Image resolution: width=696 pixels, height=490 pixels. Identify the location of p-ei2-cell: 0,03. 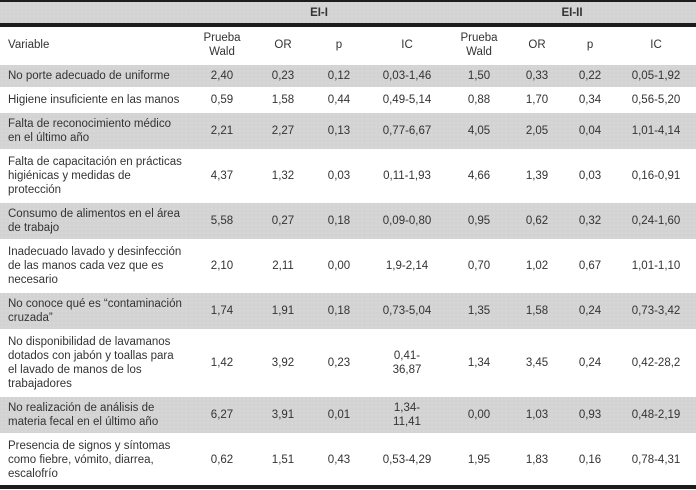
(590, 175).